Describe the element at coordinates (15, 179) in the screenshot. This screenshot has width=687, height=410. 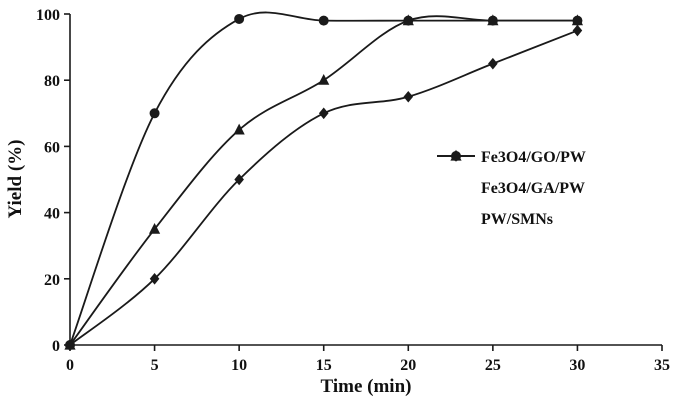
I see `y-axis-title: Yield (%)` at that location.